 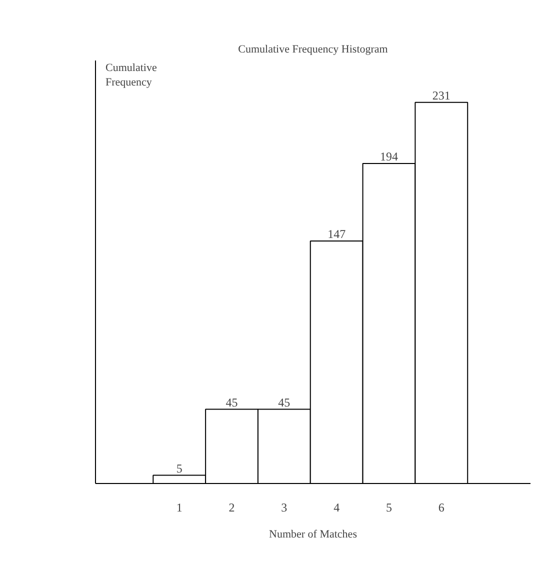 What do you see at coordinates (179, 468) in the screenshot?
I see `data-label: 5` at bounding box center [179, 468].